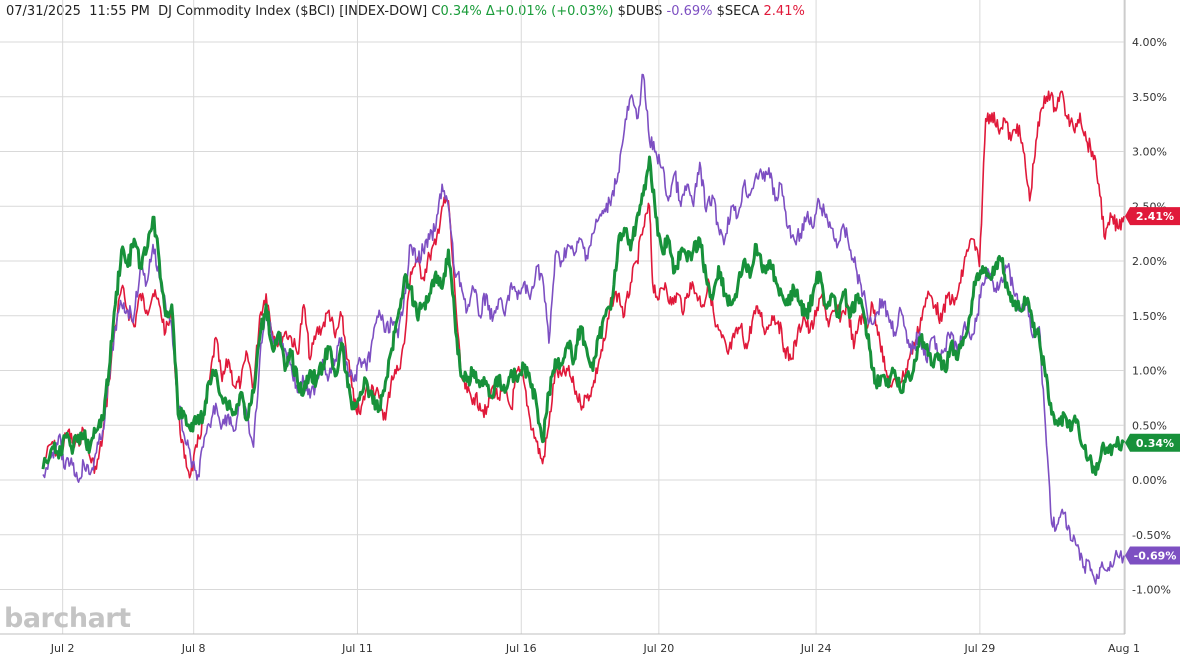 This screenshot has width=1188, height=661. I want to click on y-tick-label: -0.50%, so click(1151, 535).